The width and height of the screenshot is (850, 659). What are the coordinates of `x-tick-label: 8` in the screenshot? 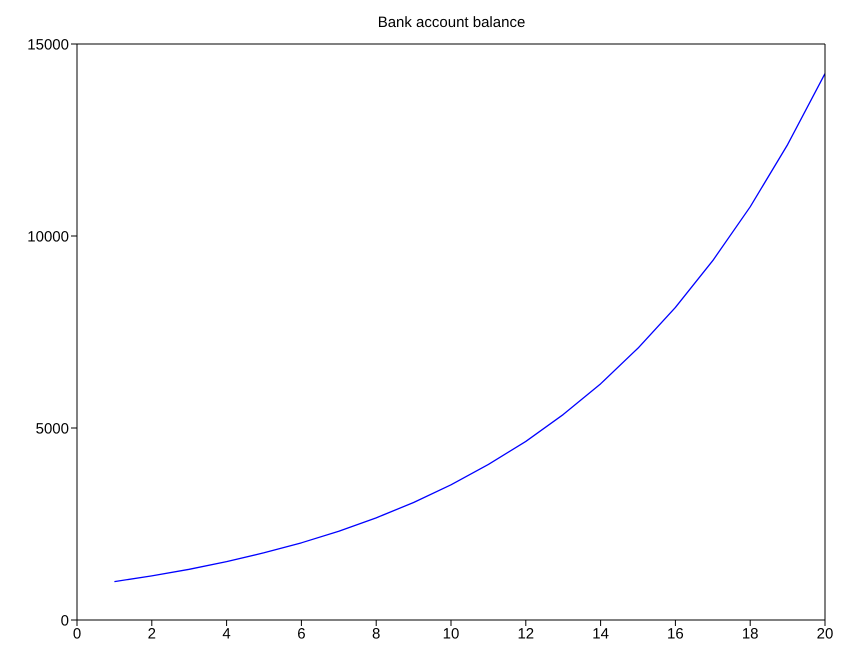 It's located at (376, 634).